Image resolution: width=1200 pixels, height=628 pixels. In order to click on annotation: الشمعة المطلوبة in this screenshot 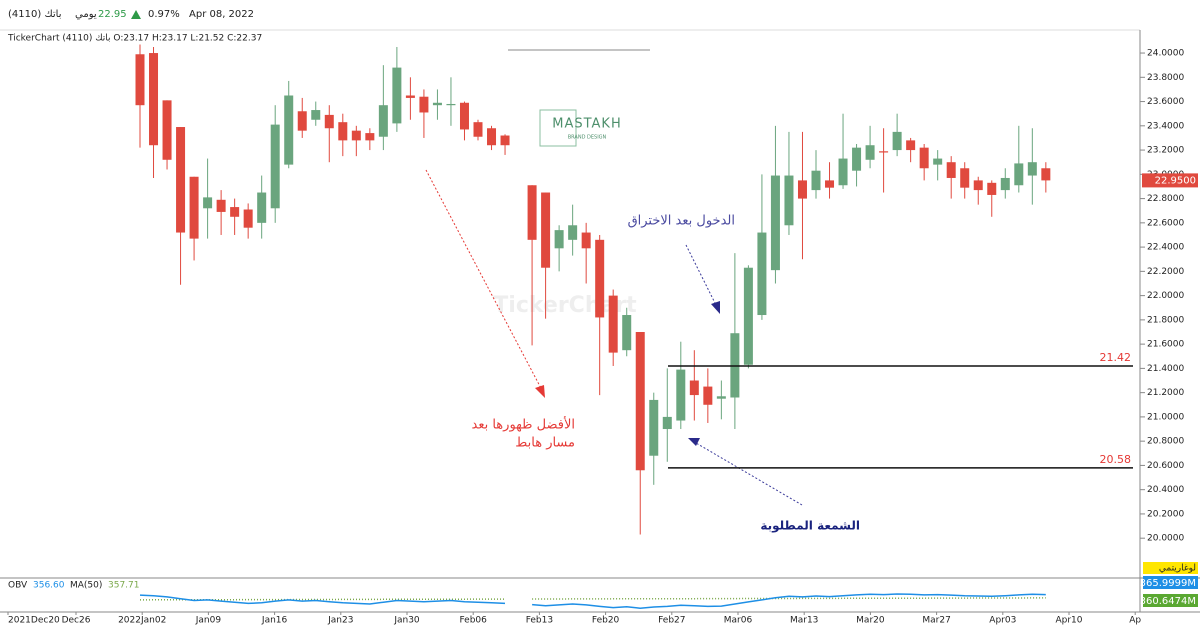, I will do `click(810, 526)`.